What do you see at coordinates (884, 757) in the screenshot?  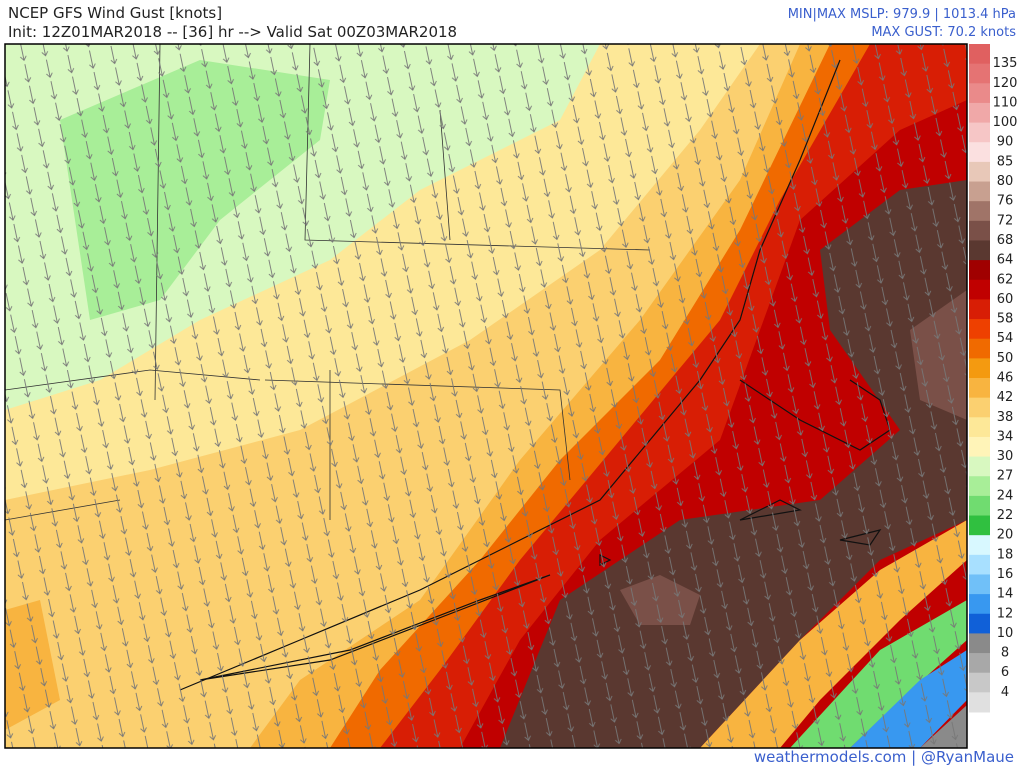 I see `credit: weathermodels.com | @RyanMaue` at bounding box center [884, 757].